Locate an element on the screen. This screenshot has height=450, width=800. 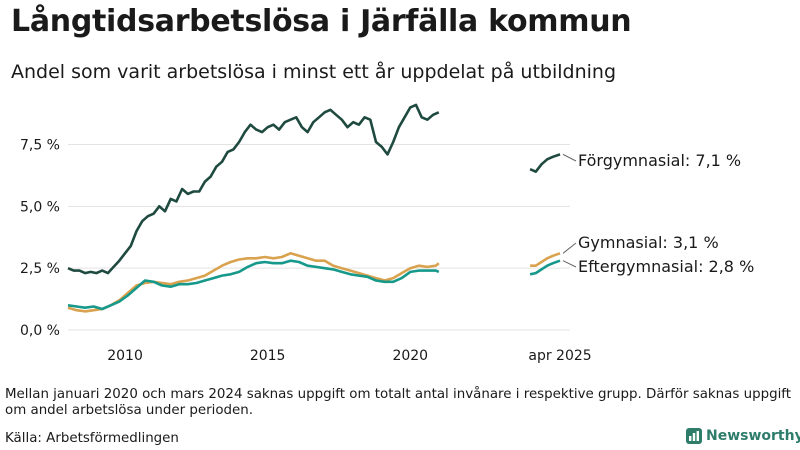
x-tick-label: 2020 is located at coordinates (410, 356).